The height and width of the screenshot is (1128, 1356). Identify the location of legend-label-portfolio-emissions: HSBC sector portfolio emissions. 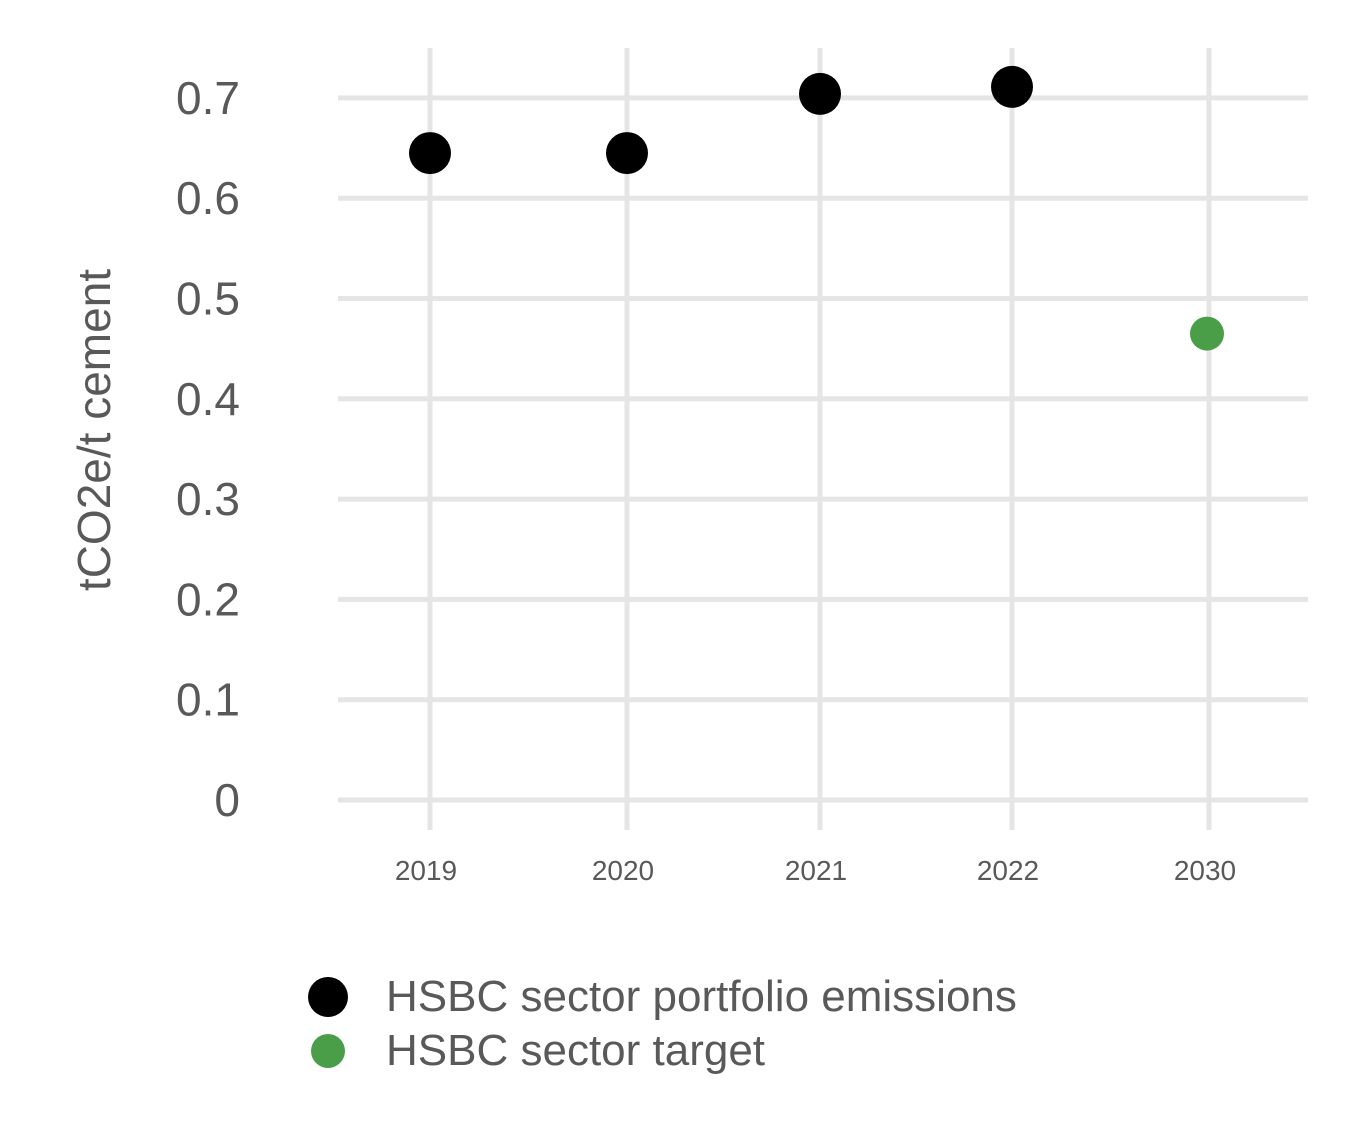
(701, 996).